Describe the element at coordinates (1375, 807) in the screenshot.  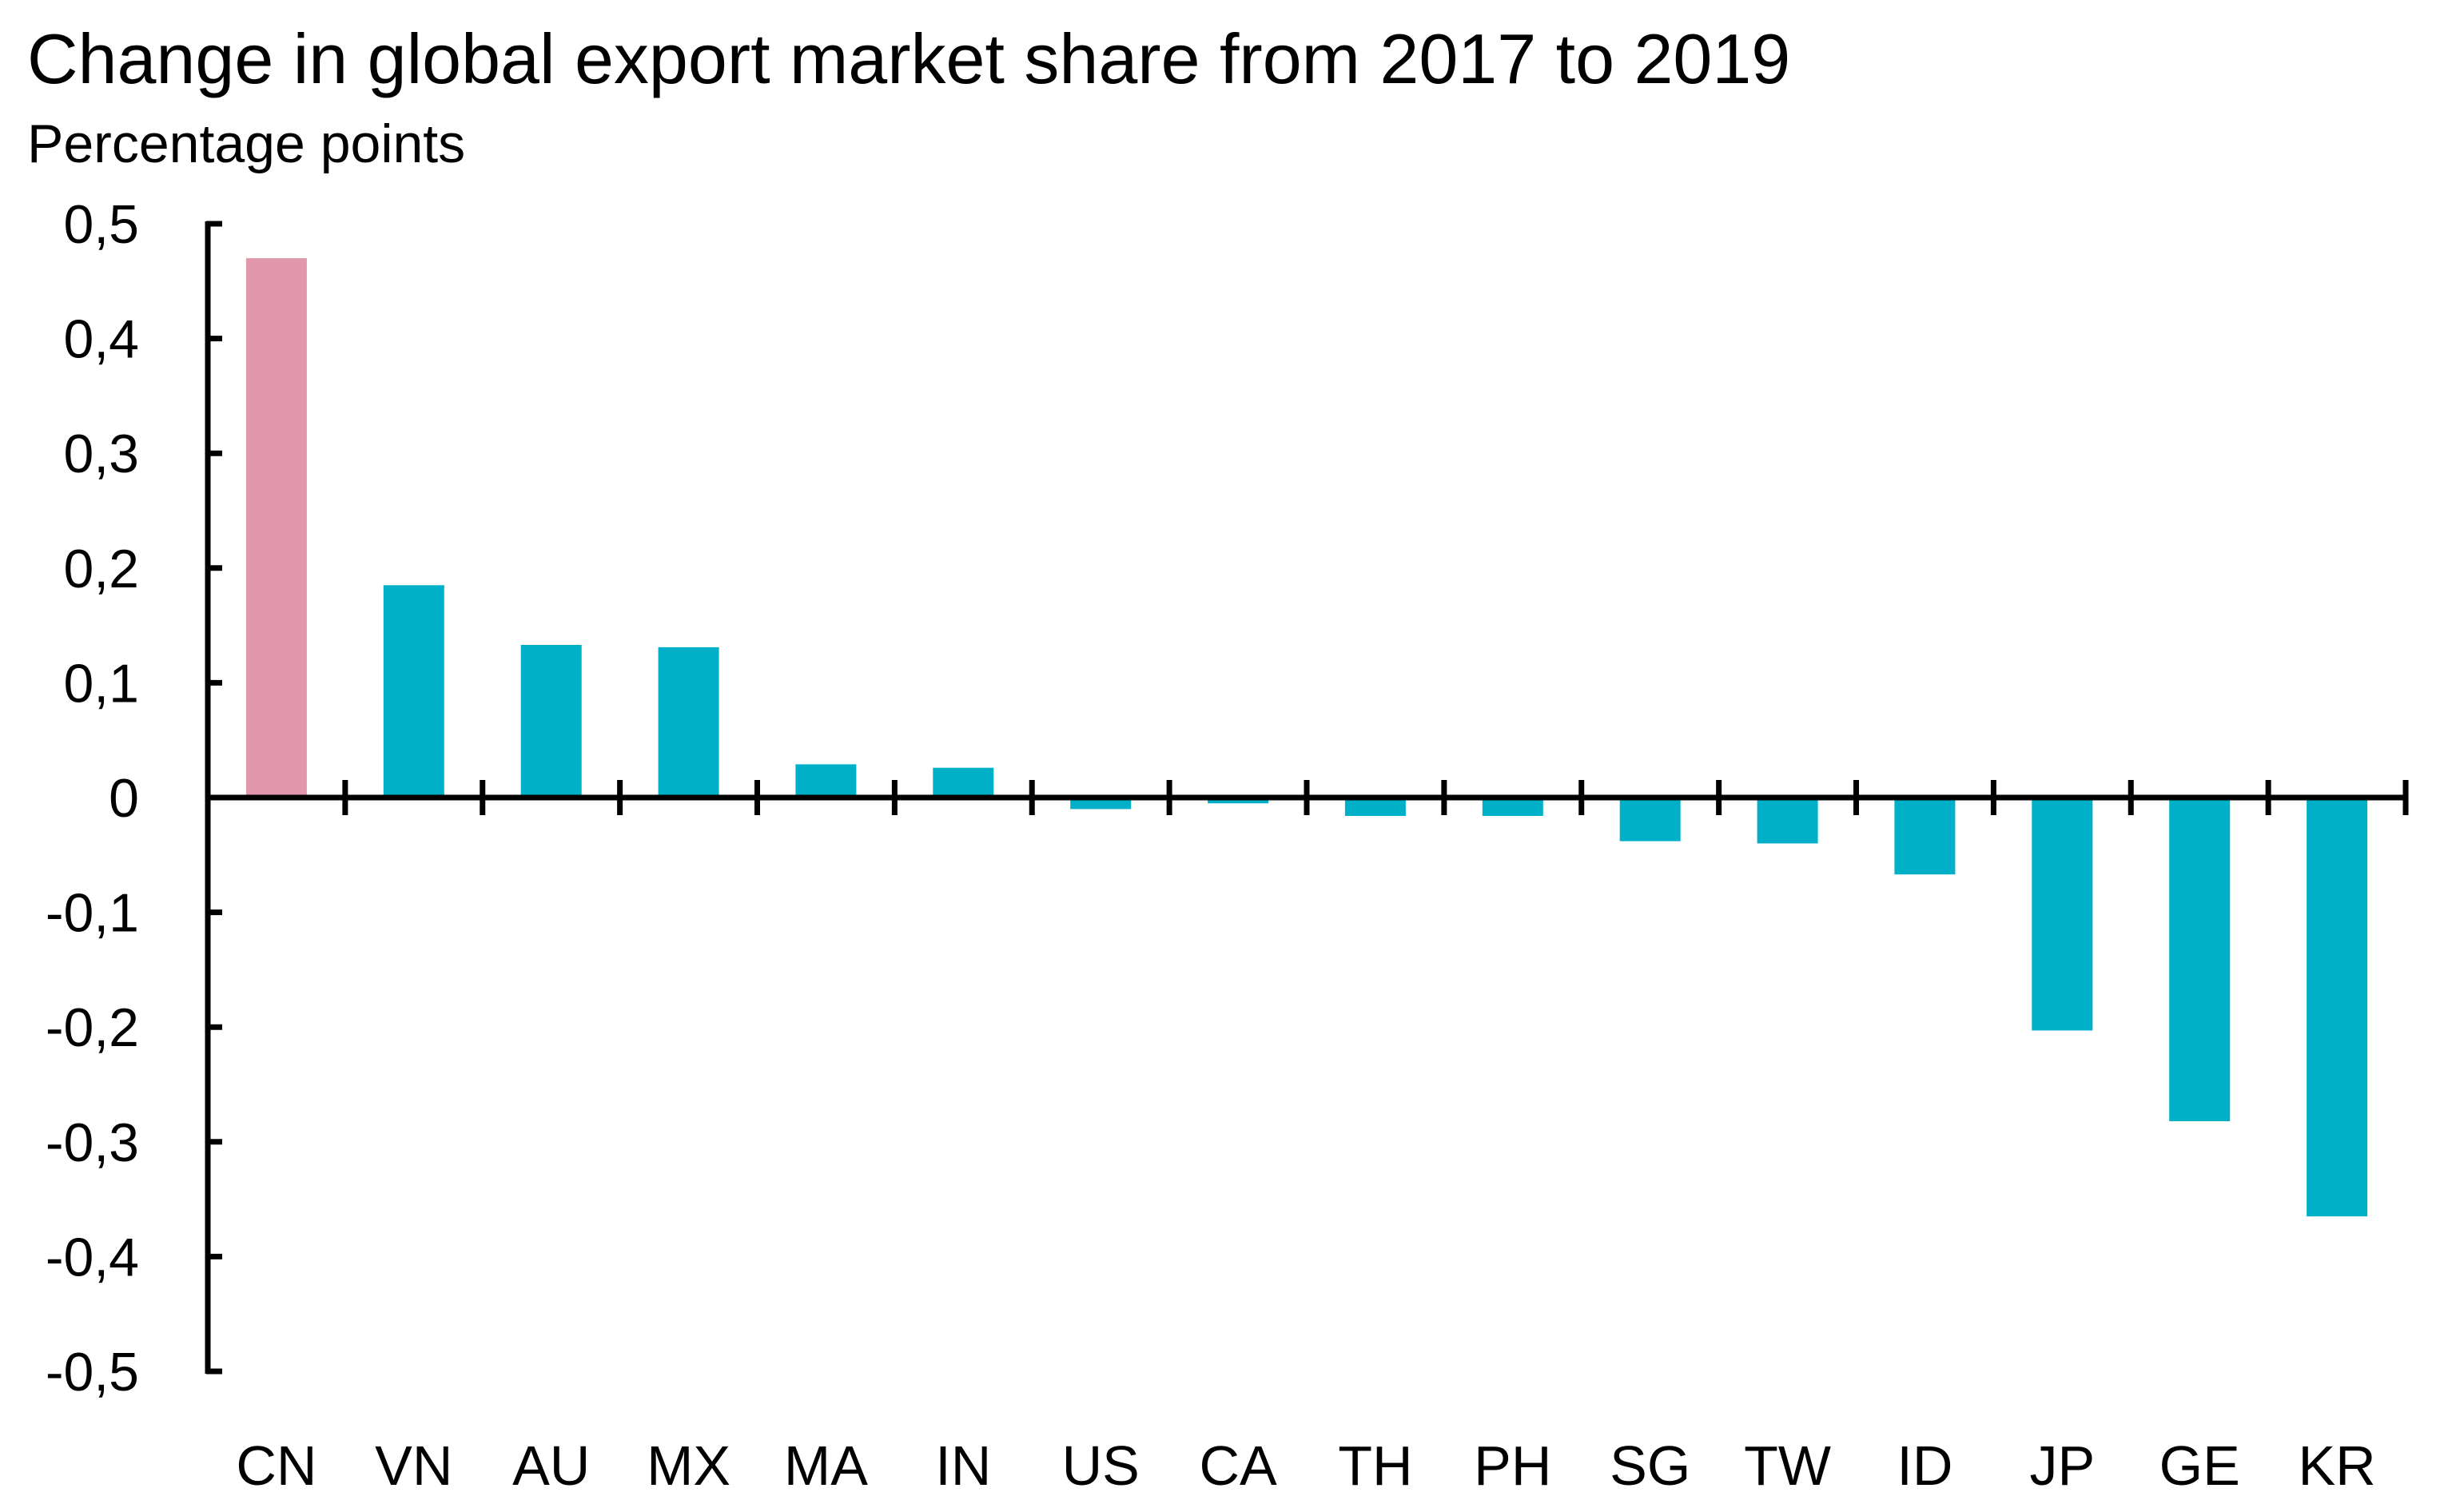
I see `bar-th` at that location.